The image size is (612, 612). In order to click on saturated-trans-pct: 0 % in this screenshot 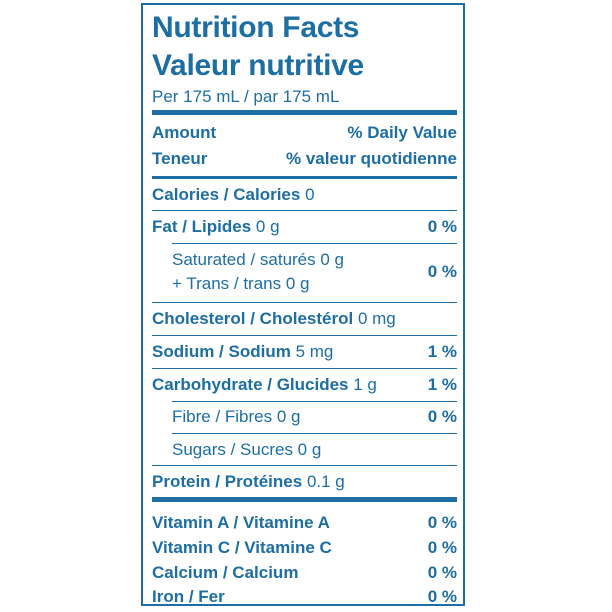, I will do `click(442, 271)`.